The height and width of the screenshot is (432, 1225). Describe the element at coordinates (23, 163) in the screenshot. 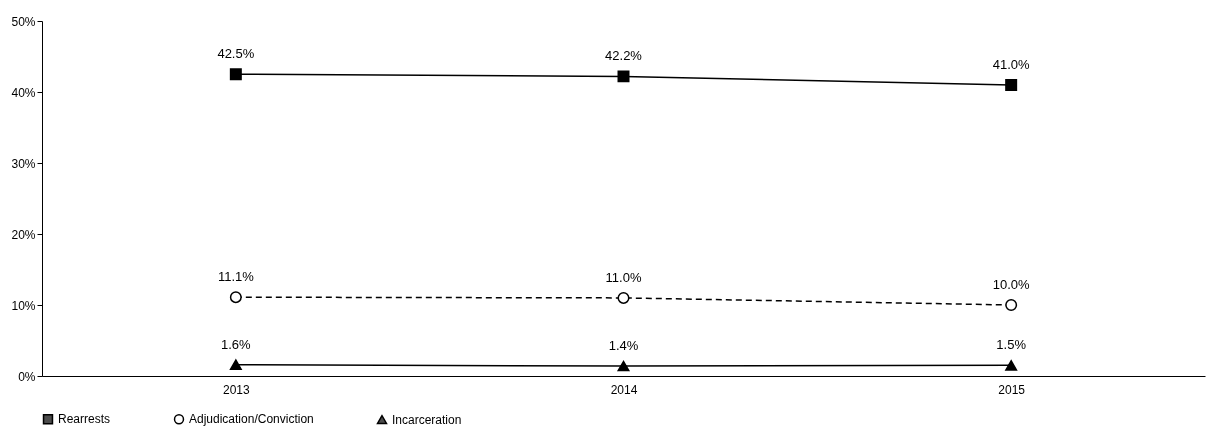

I see `y-tick-label: 30%` at that location.